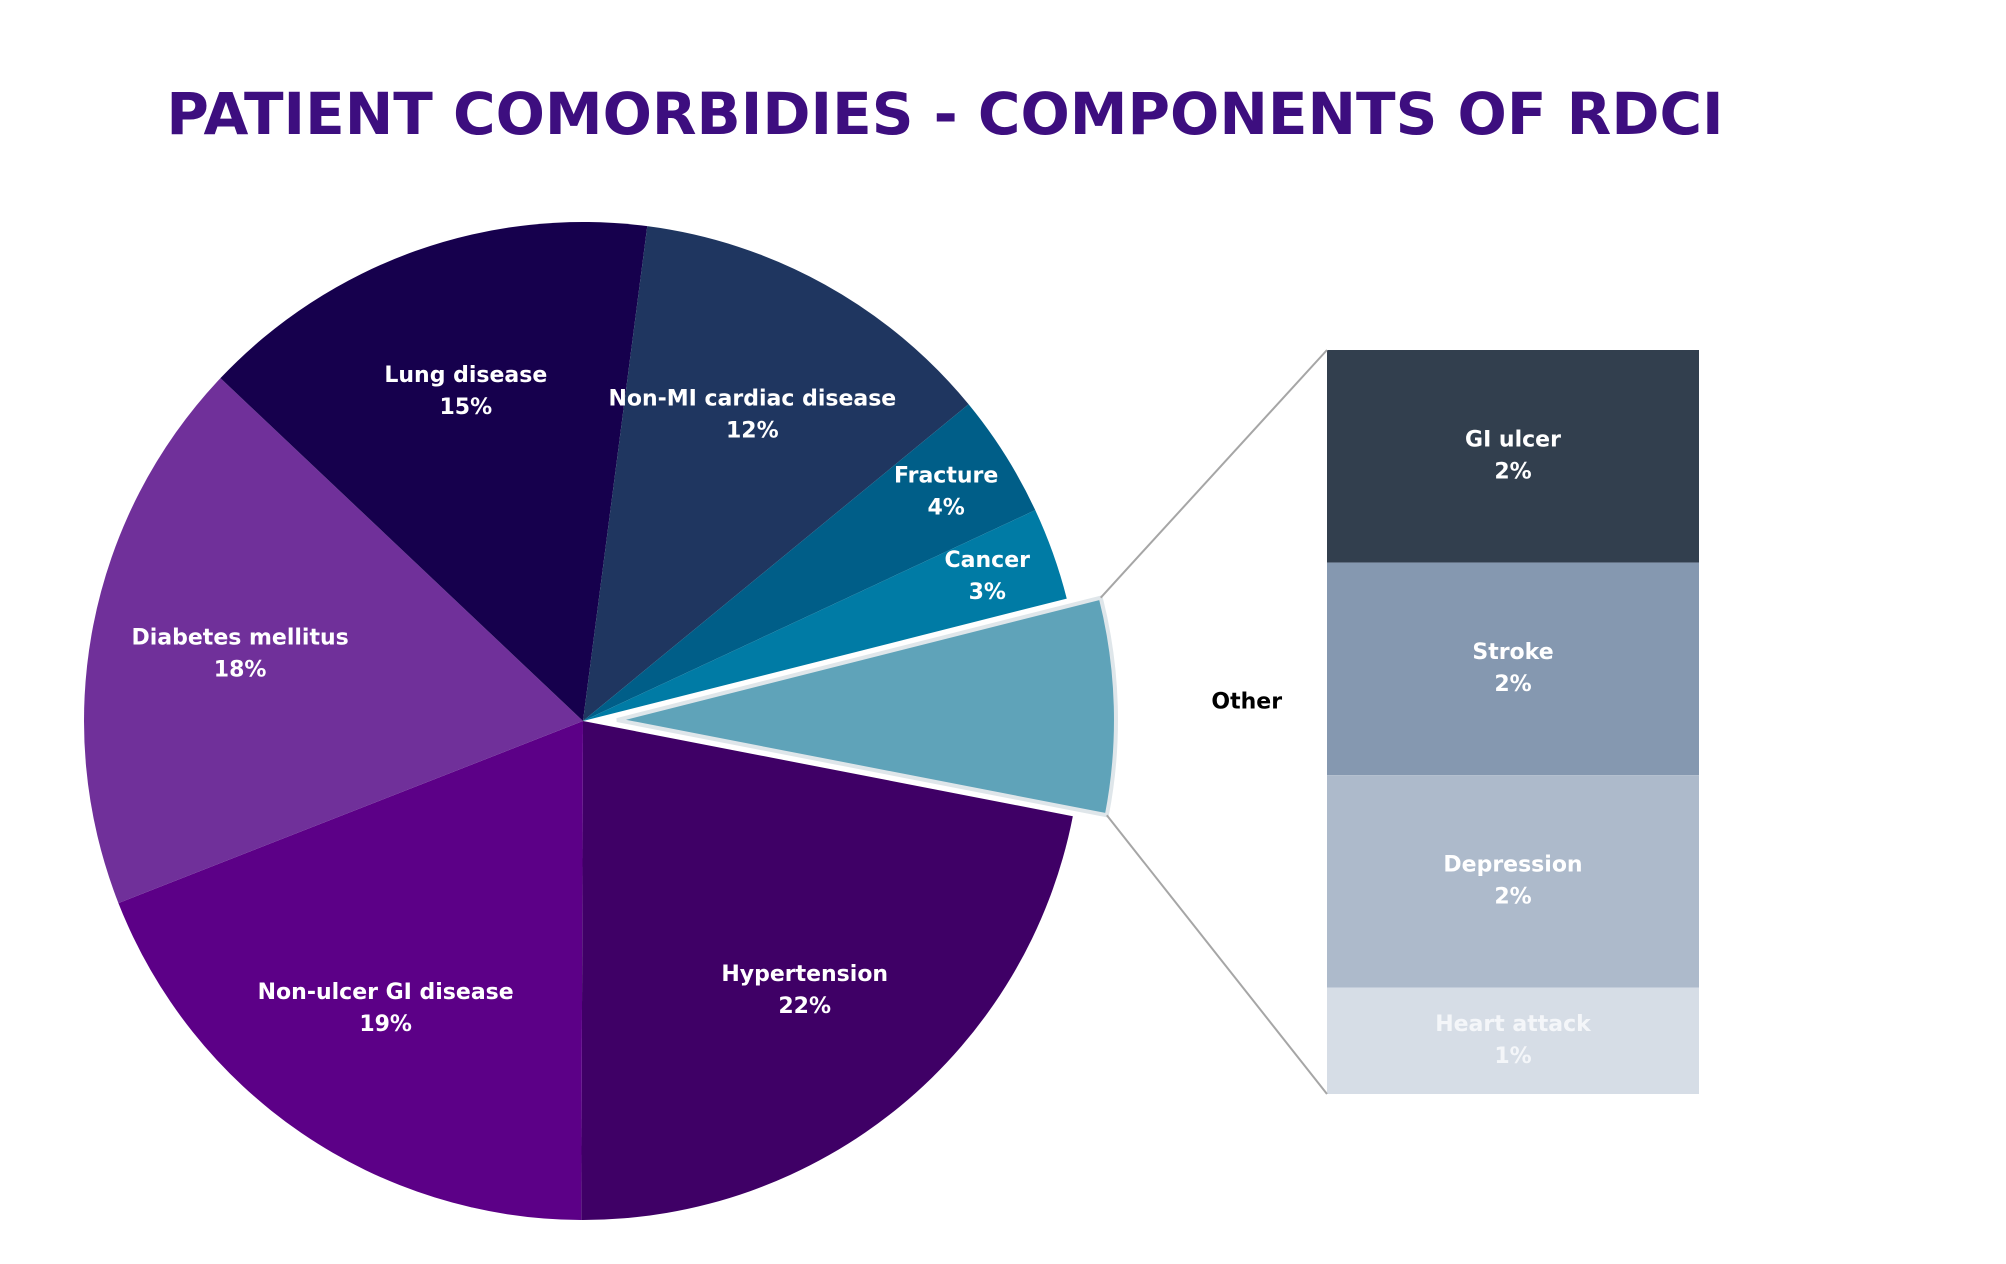 This screenshot has height=1264, width=2006. What do you see at coordinates (1513, 439) in the screenshot?
I see `bar-label: GI ulcer` at bounding box center [1513, 439].